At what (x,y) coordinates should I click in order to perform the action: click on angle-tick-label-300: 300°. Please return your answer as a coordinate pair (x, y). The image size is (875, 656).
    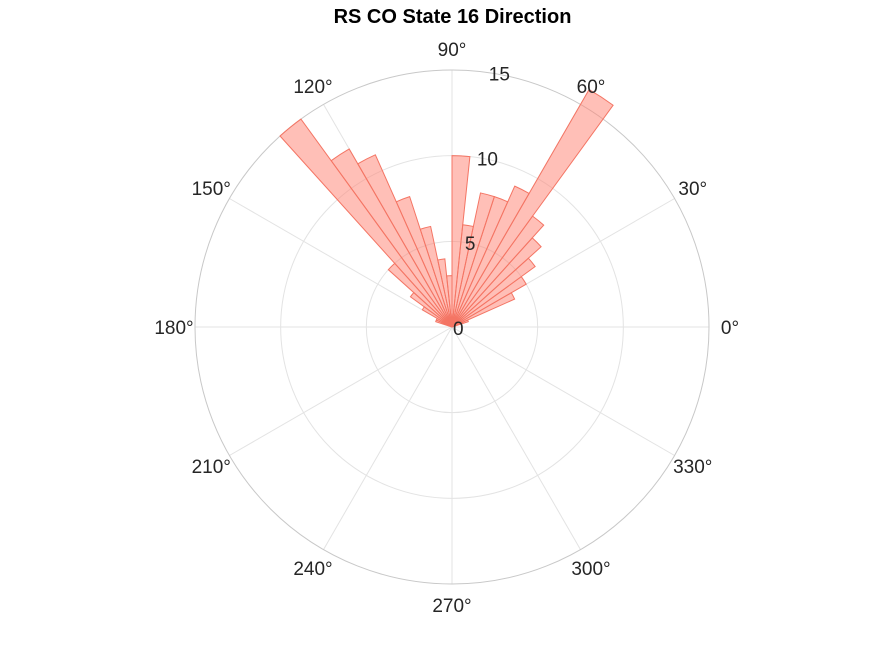
    Looking at the image, I should click on (590, 569).